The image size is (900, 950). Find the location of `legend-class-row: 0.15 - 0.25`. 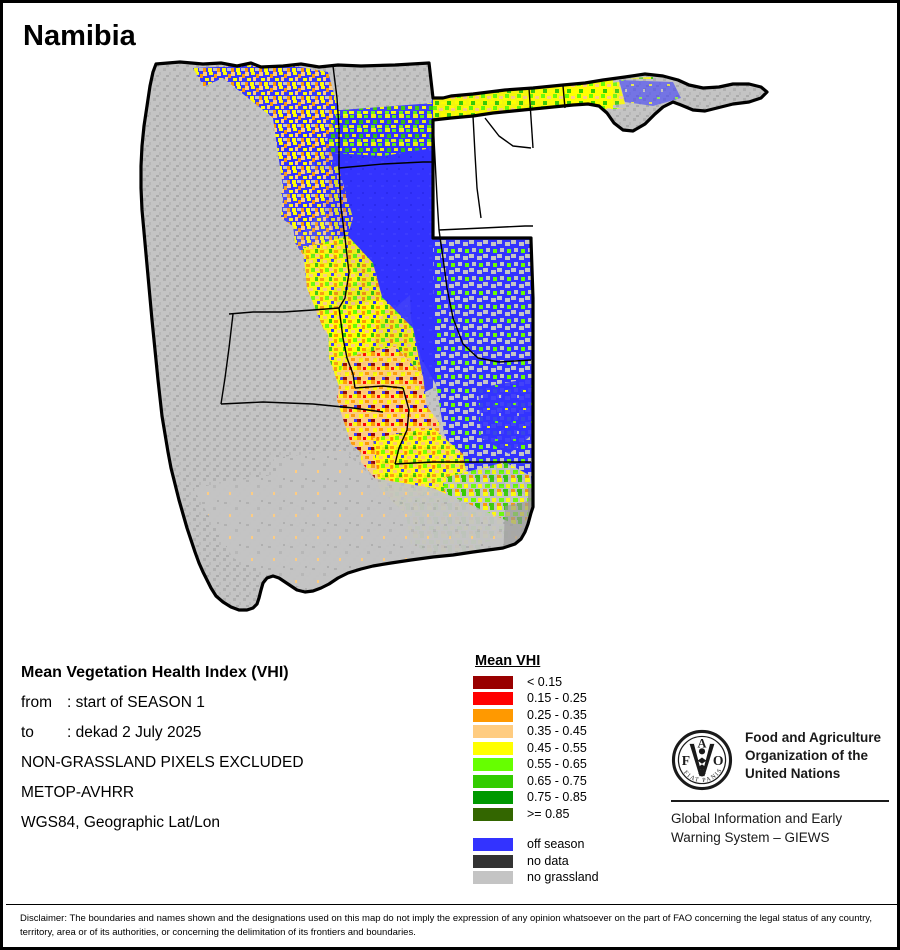

legend-class-row: 0.15 - 0.25 is located at coordinates (563, 699).